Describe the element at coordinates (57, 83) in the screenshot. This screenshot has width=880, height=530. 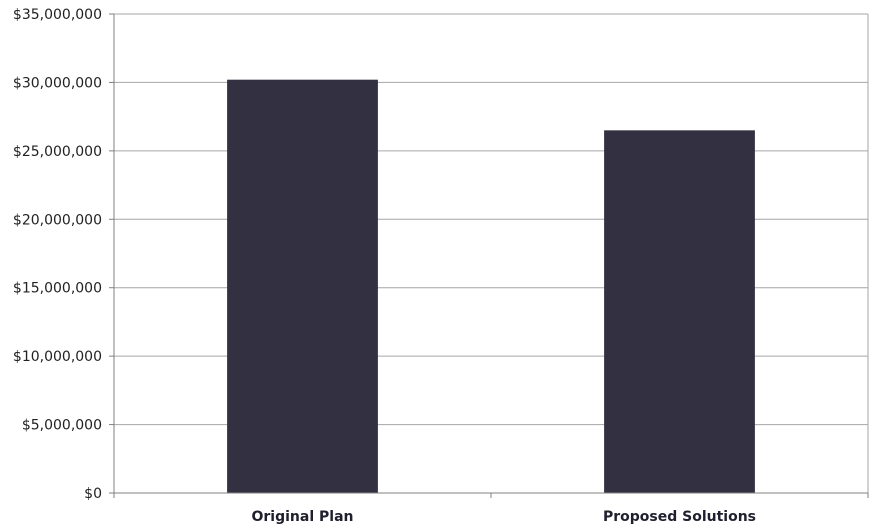
I see `y-tick-label: $30,000,000` at that location.